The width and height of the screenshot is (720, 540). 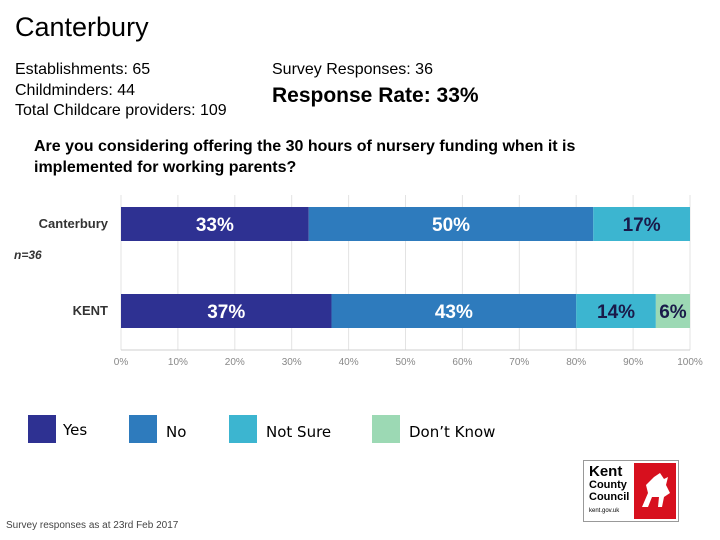 I want to click on response-rate: Response Rate: 33%, so click(x=375, y=95).